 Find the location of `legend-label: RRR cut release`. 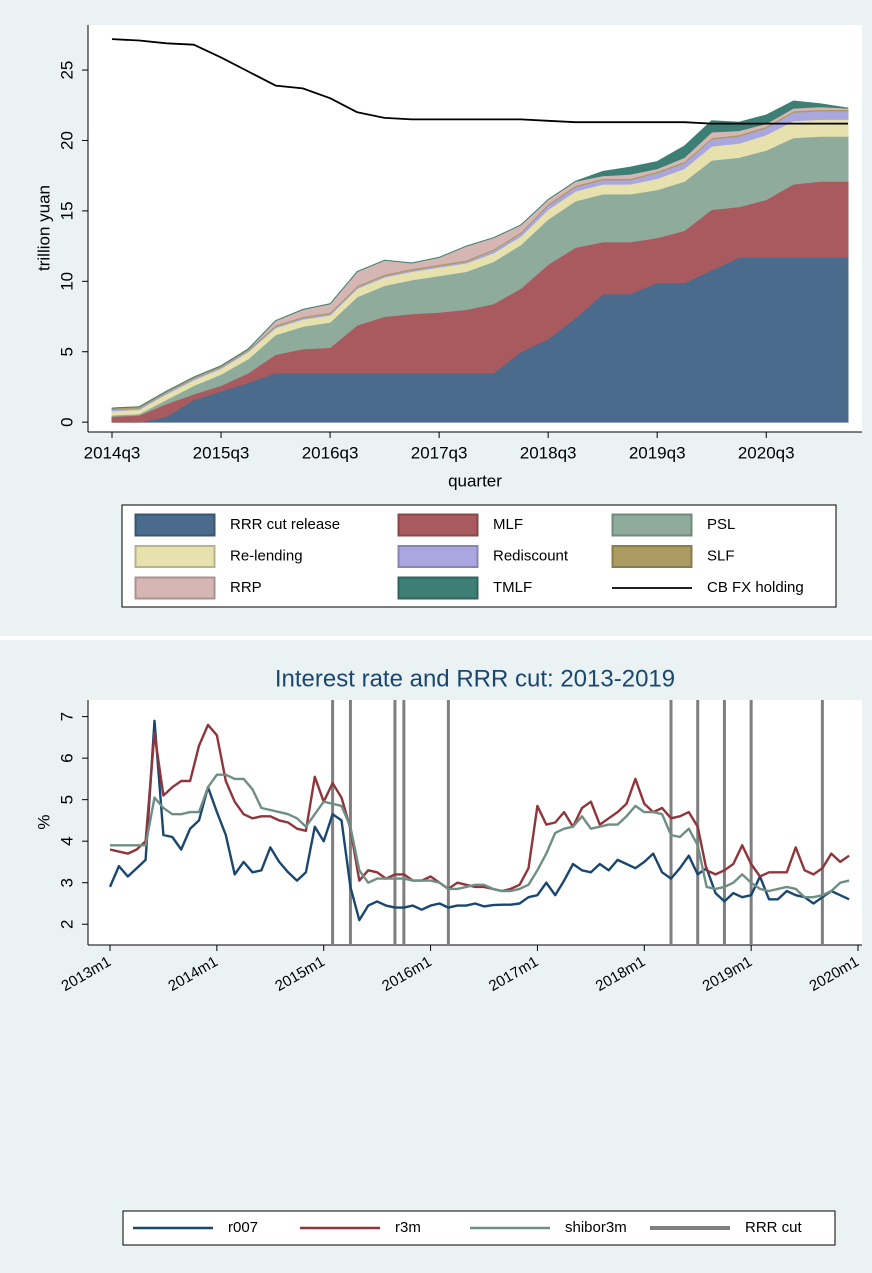

legend-label: RRR cut release is located at coordinates (285, 524).